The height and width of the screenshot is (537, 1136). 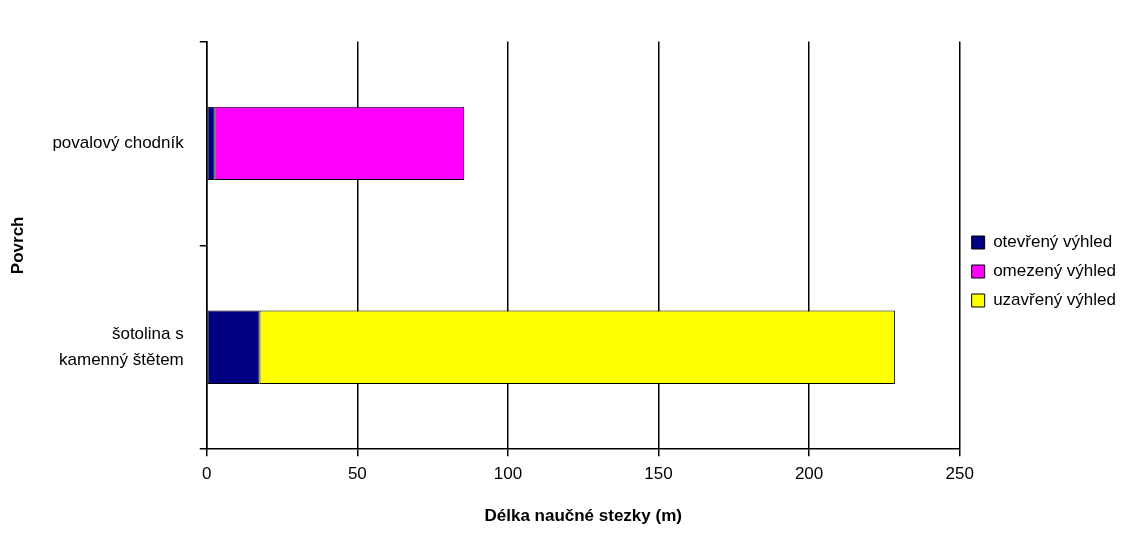 What do you see at coordinates (508, 474) in the screenshot?
I see `x-tick-label: 100` at bounding box center [508, 474].